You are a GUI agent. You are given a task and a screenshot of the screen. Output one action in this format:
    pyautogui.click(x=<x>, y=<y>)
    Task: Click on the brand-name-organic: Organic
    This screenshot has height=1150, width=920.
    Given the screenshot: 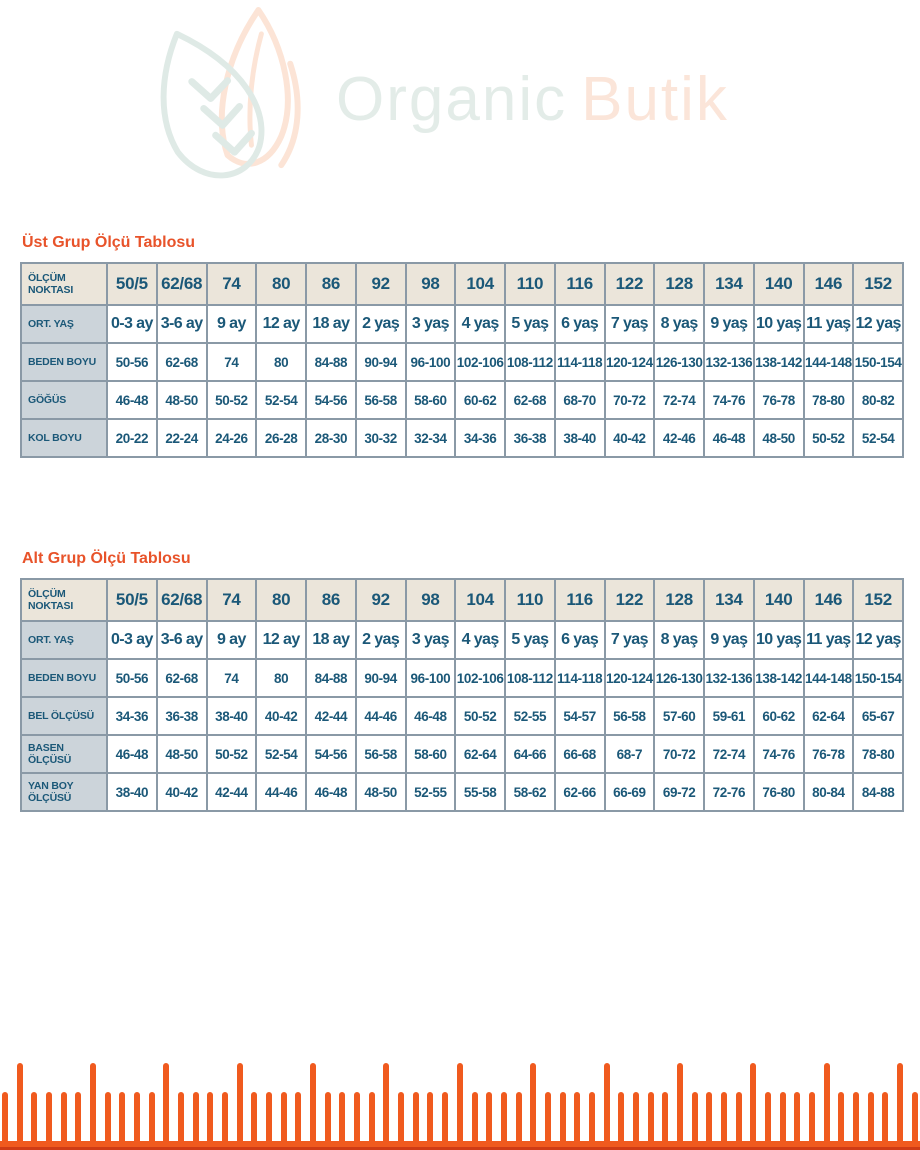 What is the action you would take?
    pyautogui.click(x=452, y=99)
    